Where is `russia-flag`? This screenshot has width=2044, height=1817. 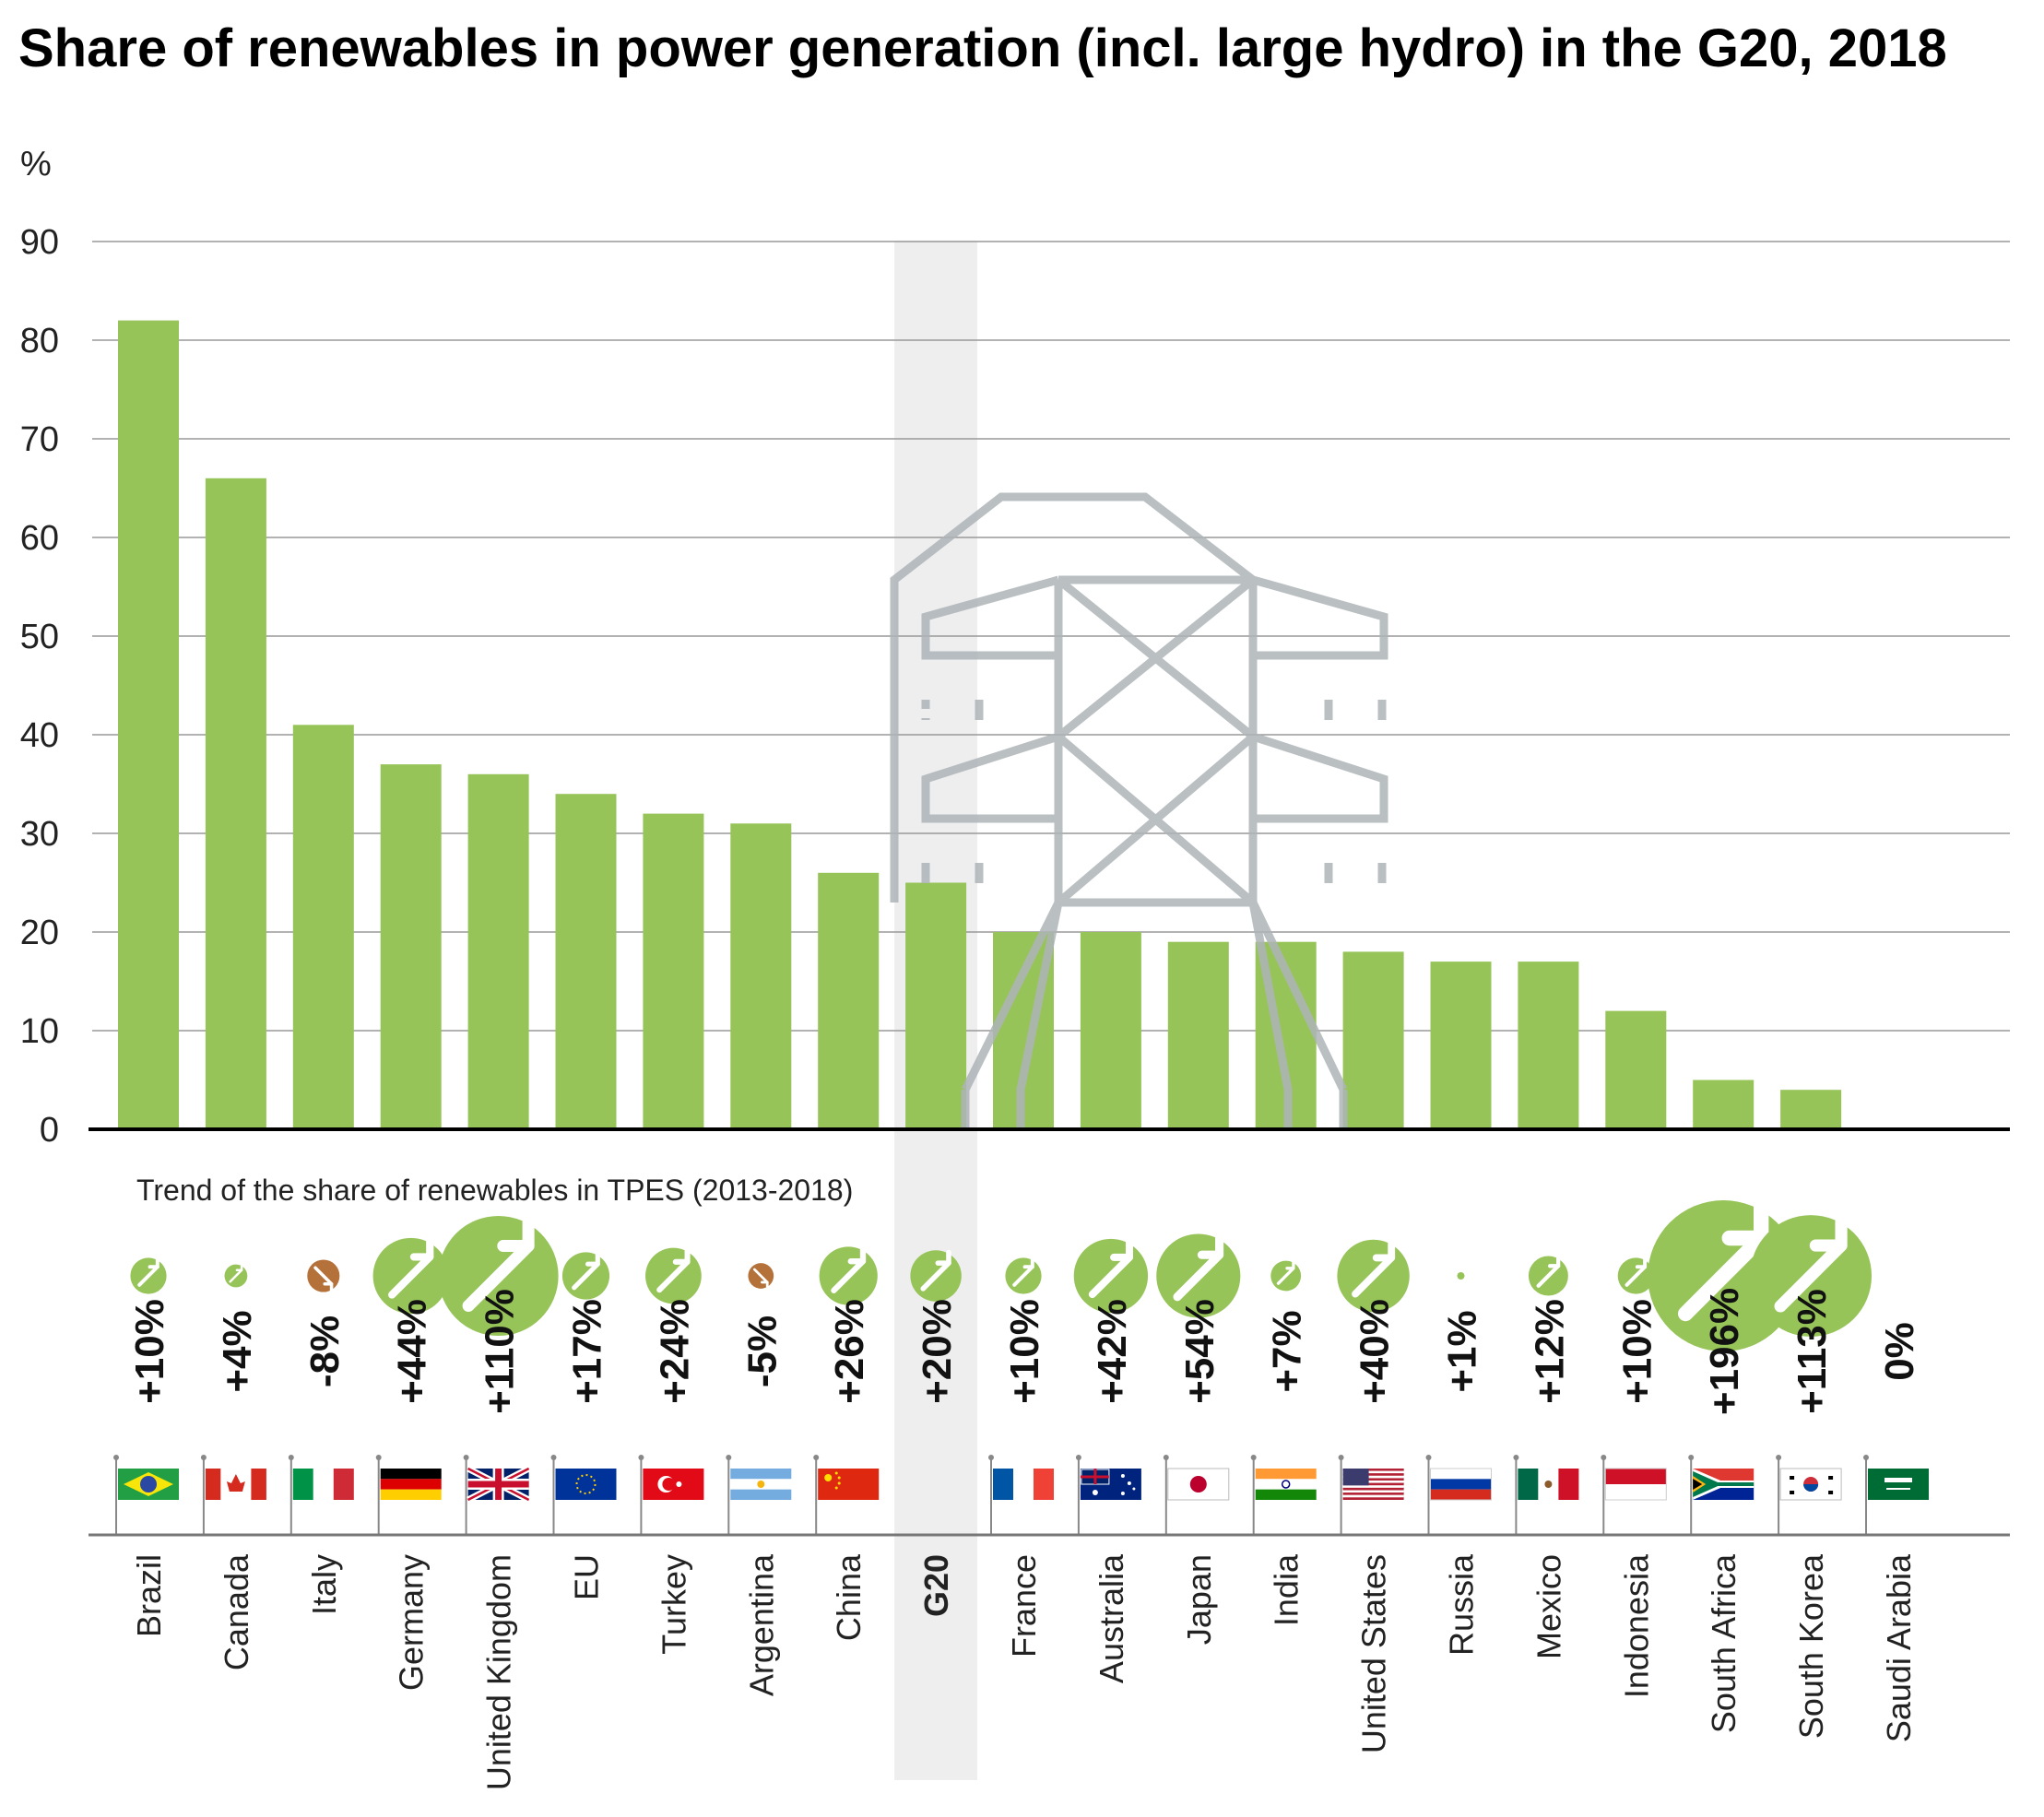
russia-flag is located at coordinates (1458, 1495).